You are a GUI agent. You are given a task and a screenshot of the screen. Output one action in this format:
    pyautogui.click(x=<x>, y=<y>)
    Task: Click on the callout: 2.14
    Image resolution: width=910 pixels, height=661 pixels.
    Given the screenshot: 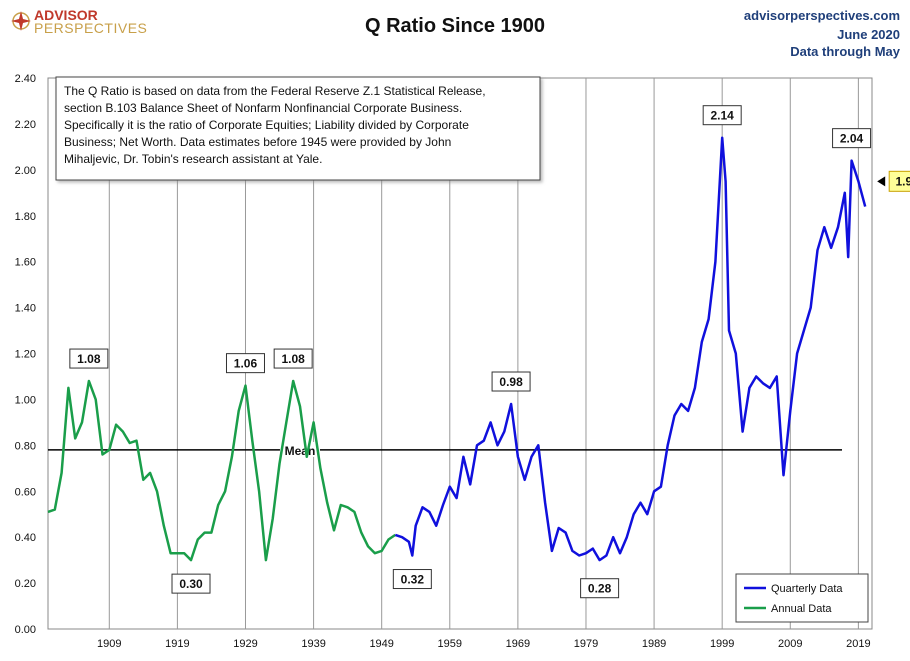 What is the action you would take?
    pyautogui.click(x=722, y=115)
    